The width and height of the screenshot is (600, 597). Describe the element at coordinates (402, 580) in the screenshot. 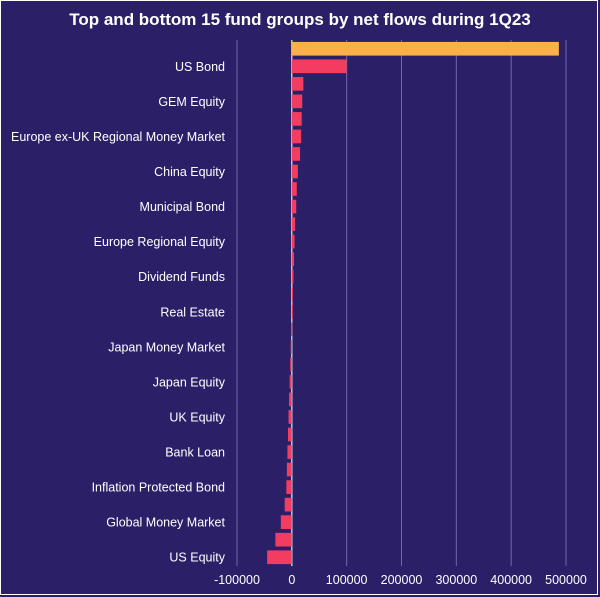

I see `x-tick-label: 200000` at that location.